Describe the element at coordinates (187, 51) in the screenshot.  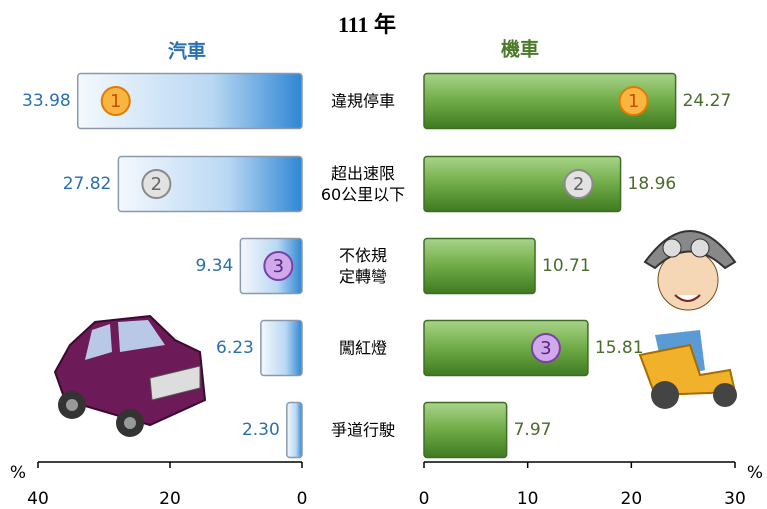
I see `series-name: 汽車` at that location.